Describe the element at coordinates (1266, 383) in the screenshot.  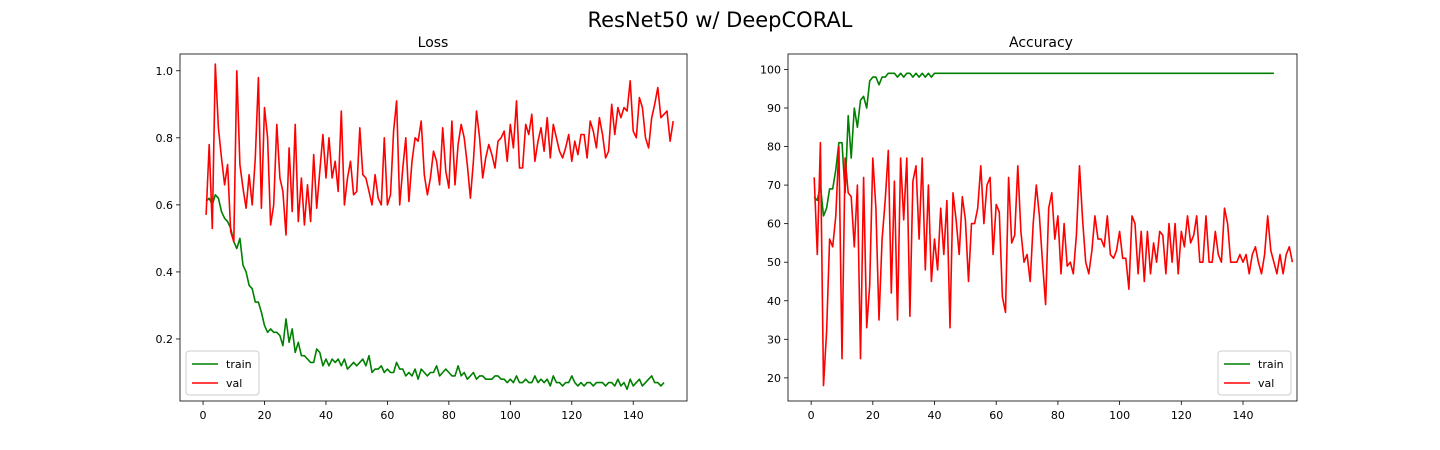
I see `accuracy-legend-val-label: val` at that location.